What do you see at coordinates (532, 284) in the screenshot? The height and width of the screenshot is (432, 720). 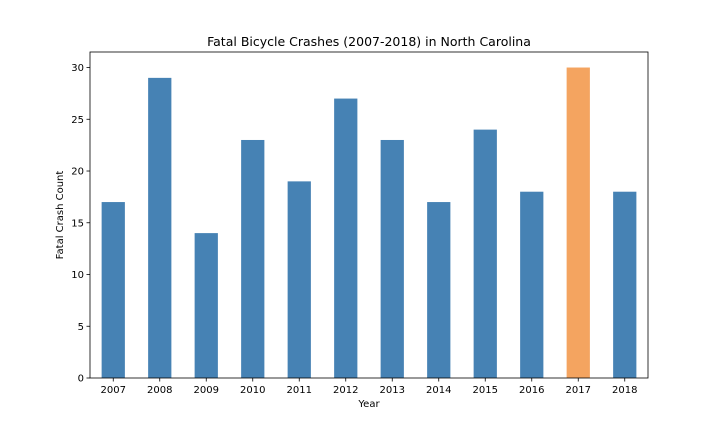 I see `bar-2016` at bounding box center [532, 284].